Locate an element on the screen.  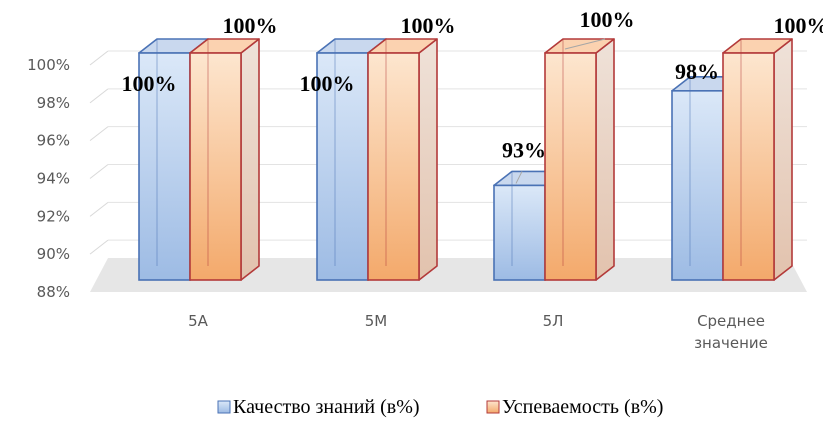
data-label: 93% is located at coordinates (524, 149).